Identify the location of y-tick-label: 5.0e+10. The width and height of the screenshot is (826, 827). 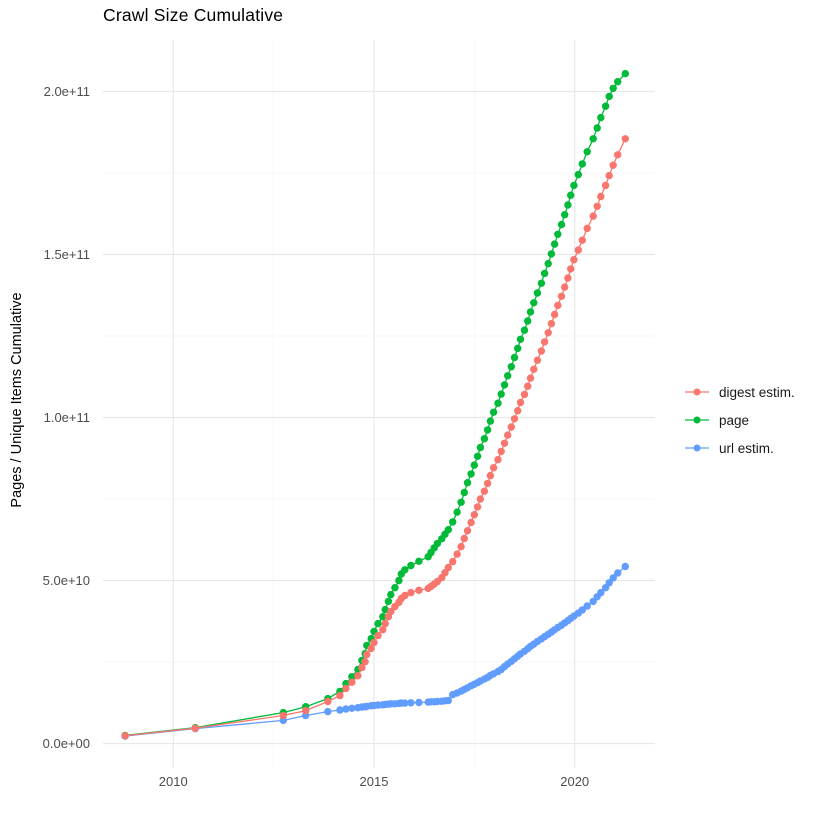
(66, 580).